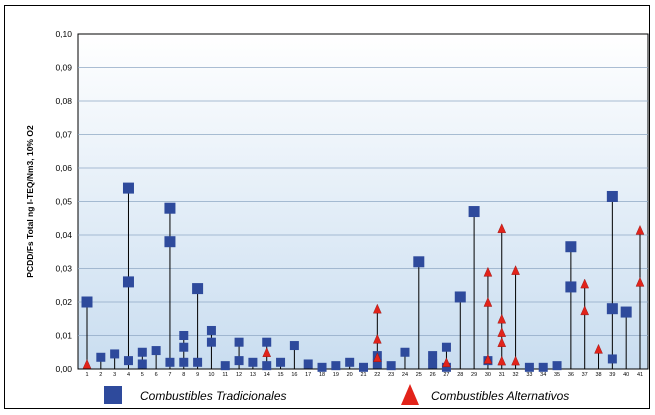  I want to click on legend-label-tradicionales: Combustibles Tradicionales, so click(213, 396).